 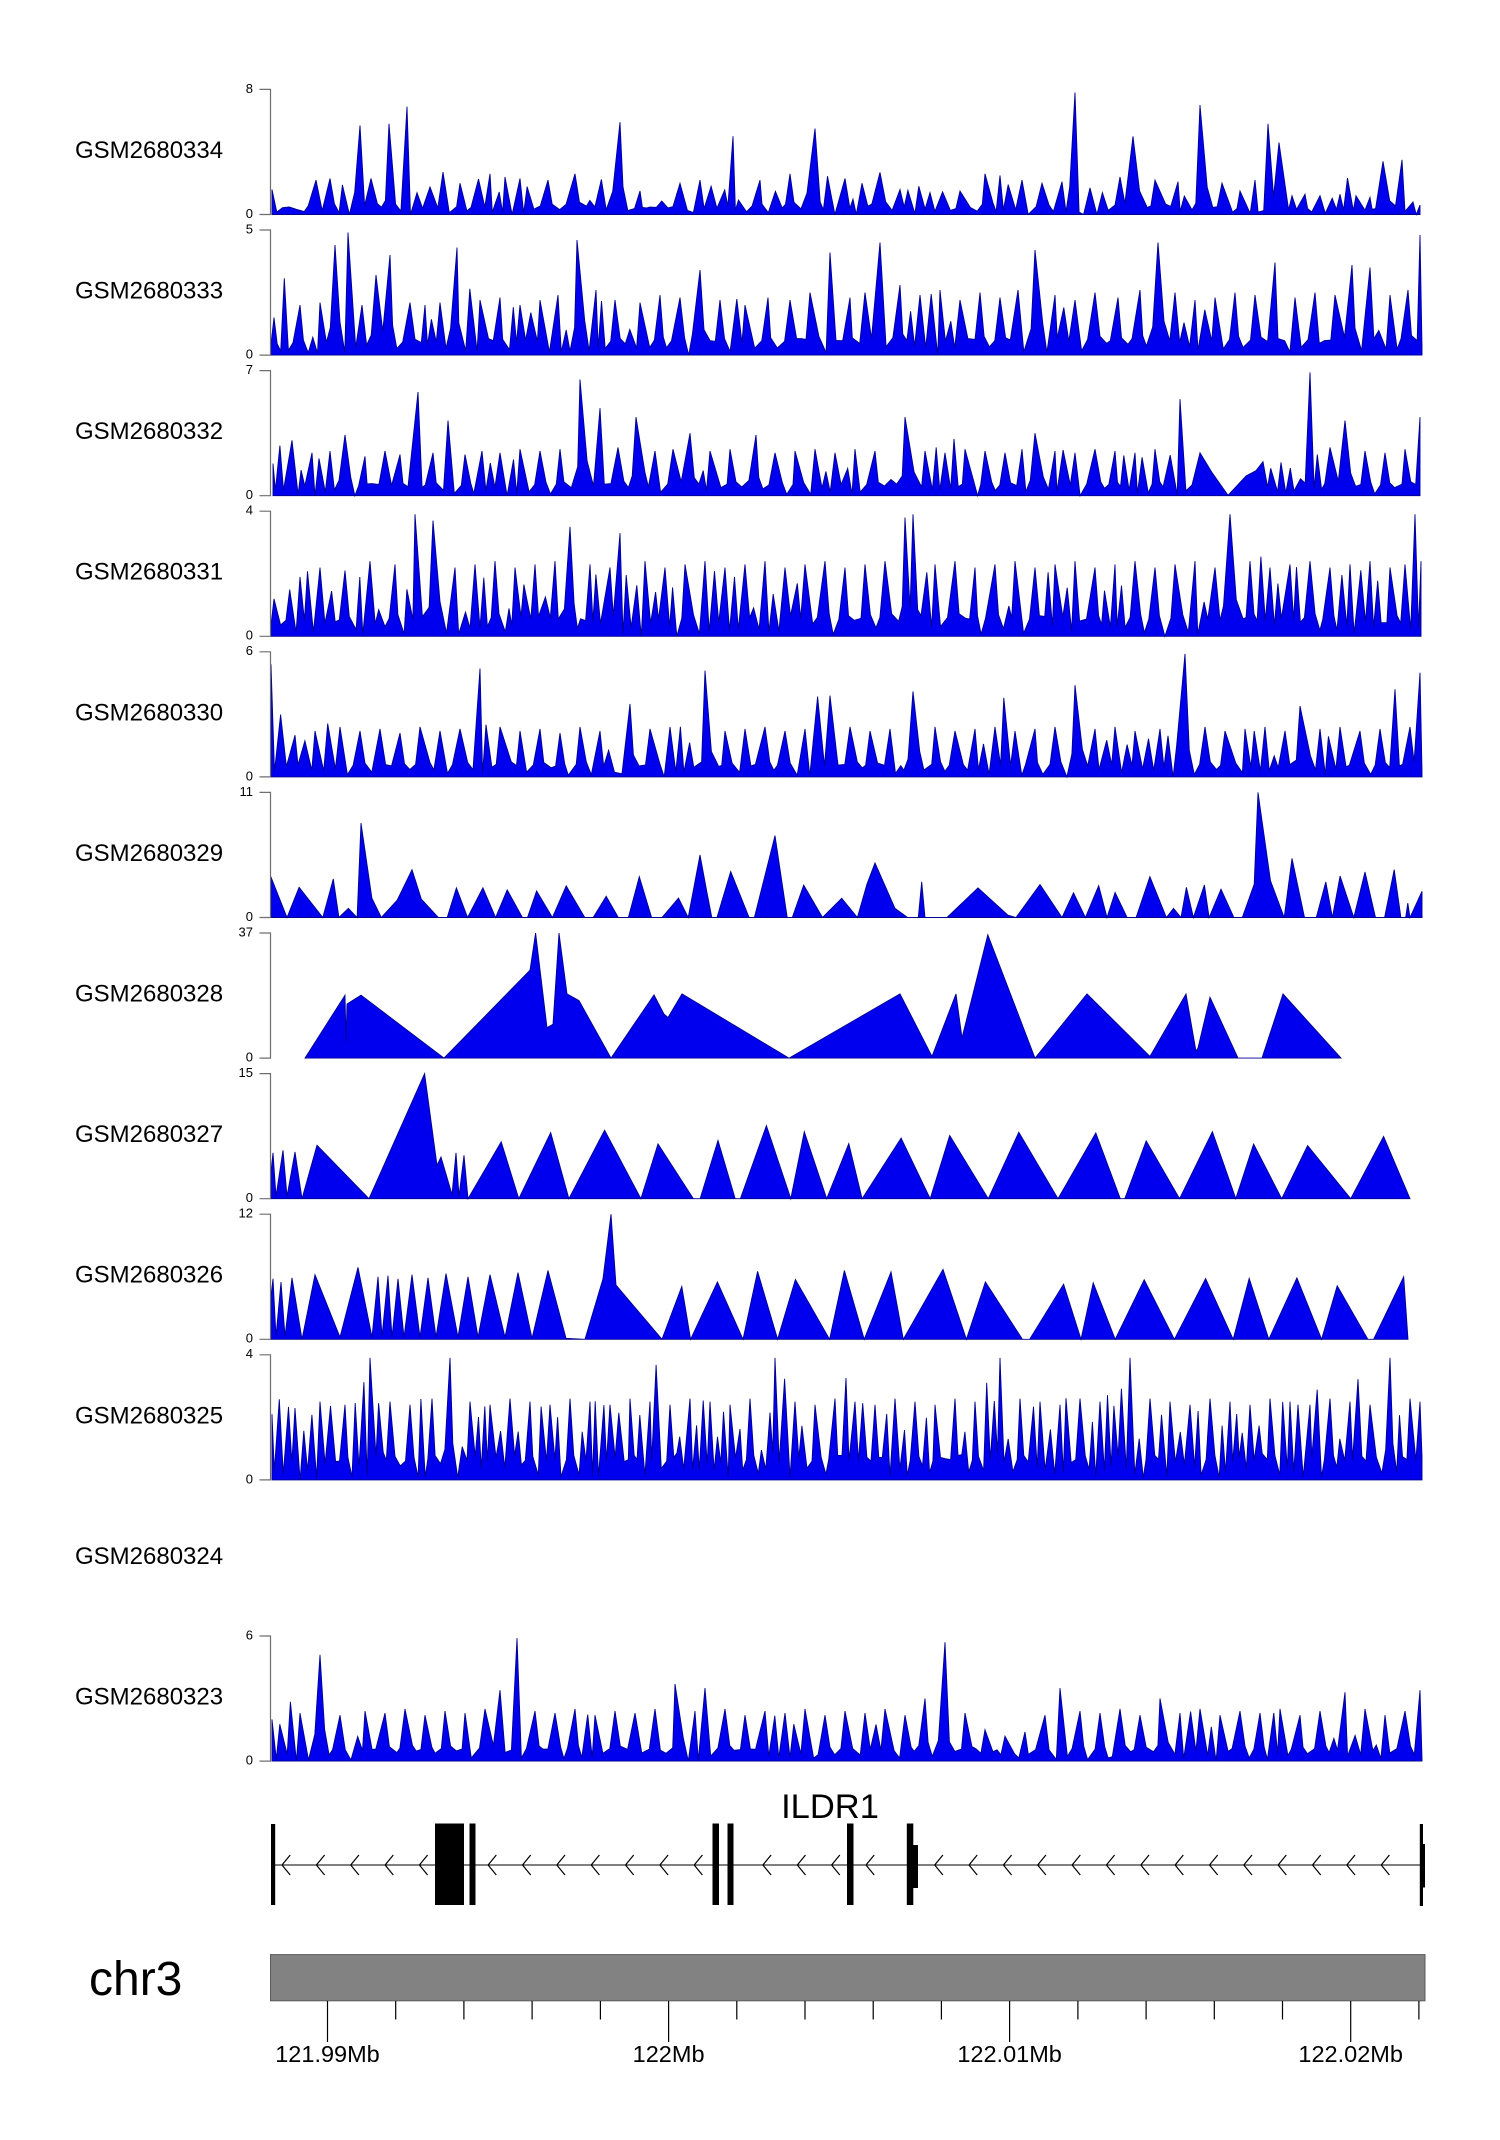 I want to click on svg-text: GSM2680331, so click(x=149, y=572).